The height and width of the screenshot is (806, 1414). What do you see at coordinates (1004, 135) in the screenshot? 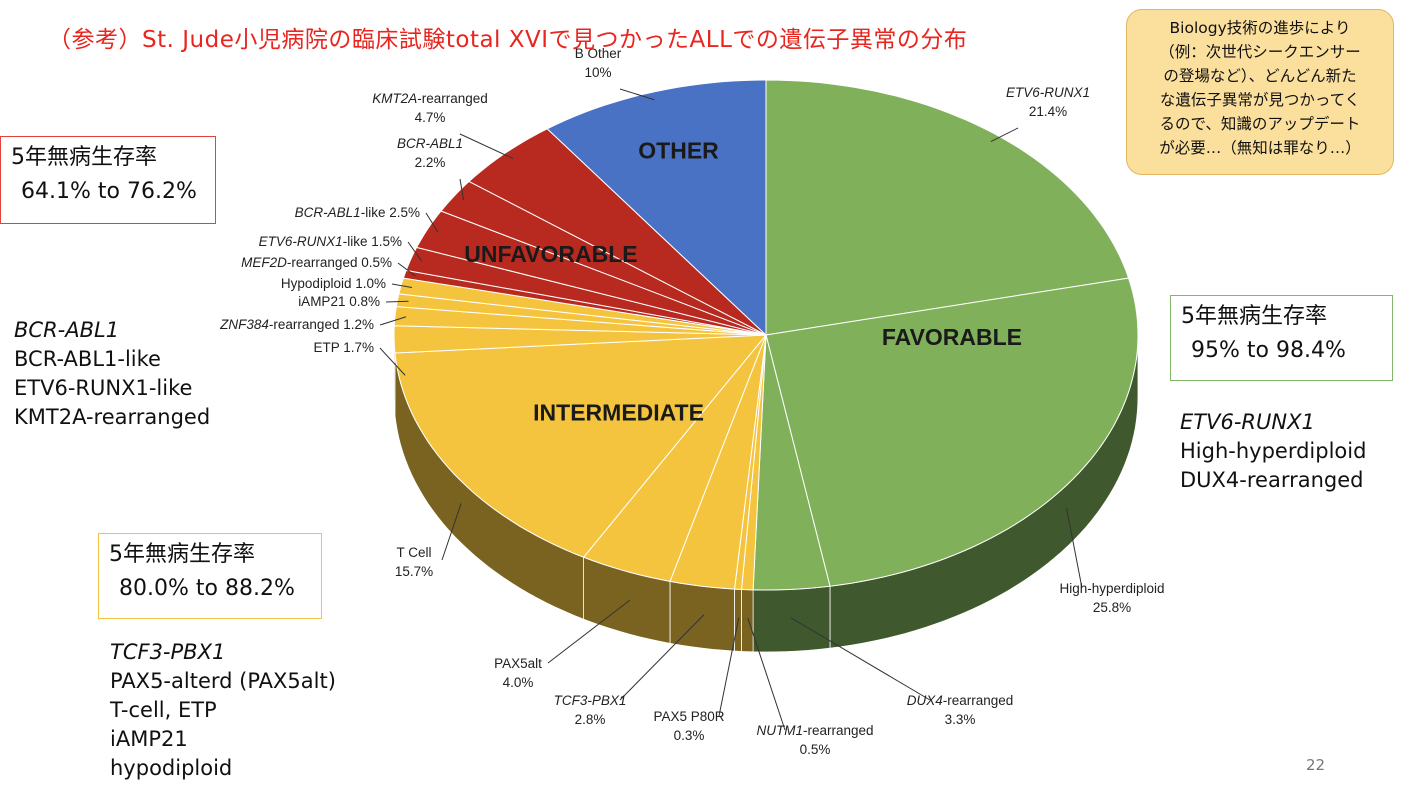
I see `leader-line-etv6-runx1` at bounding box center [1004, 135].